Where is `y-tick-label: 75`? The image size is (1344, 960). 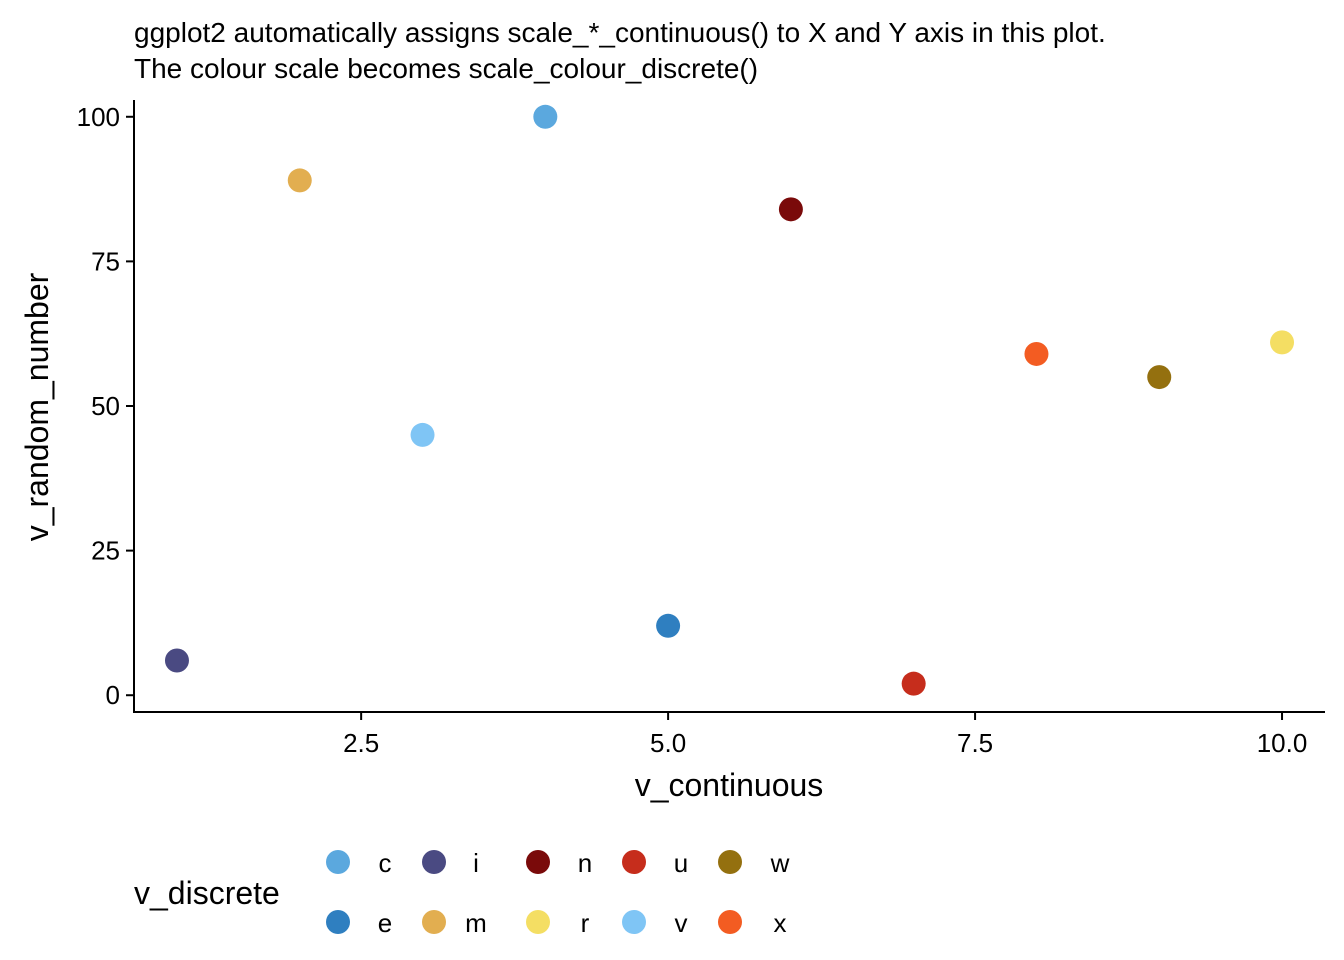
y-tick-label: 75 is located at coordinates (105, 261).